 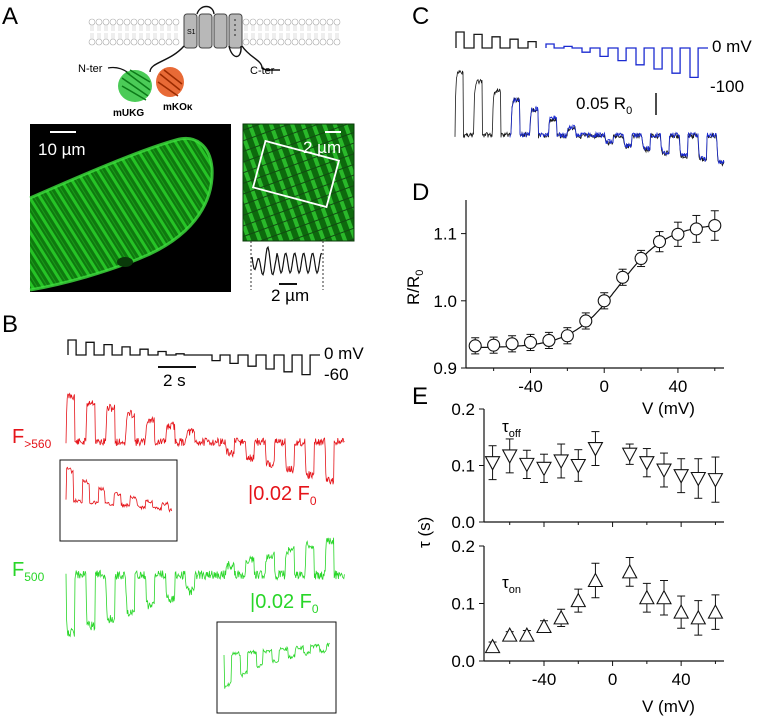 I want to click on green-fluorescence-trace, so click(x=205, y=587).